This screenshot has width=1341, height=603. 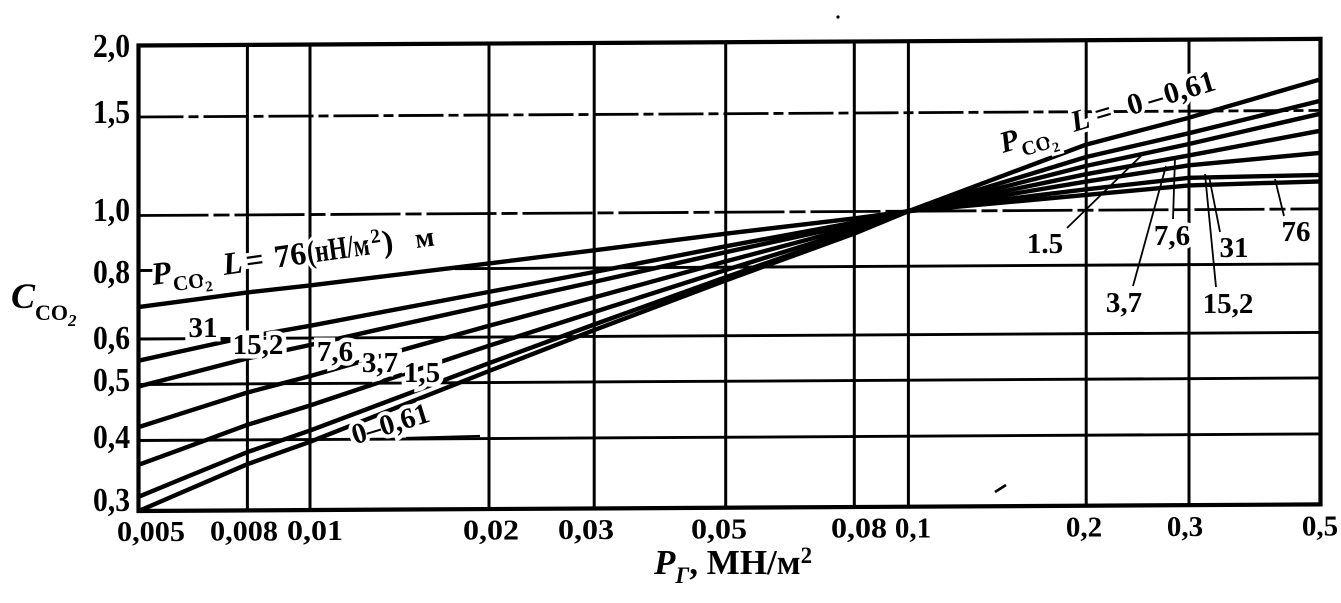 What do you see at coordinates (111, 437) in the screenshot?
I see `svg-text: 0,4` at bounding box center [111, 437].